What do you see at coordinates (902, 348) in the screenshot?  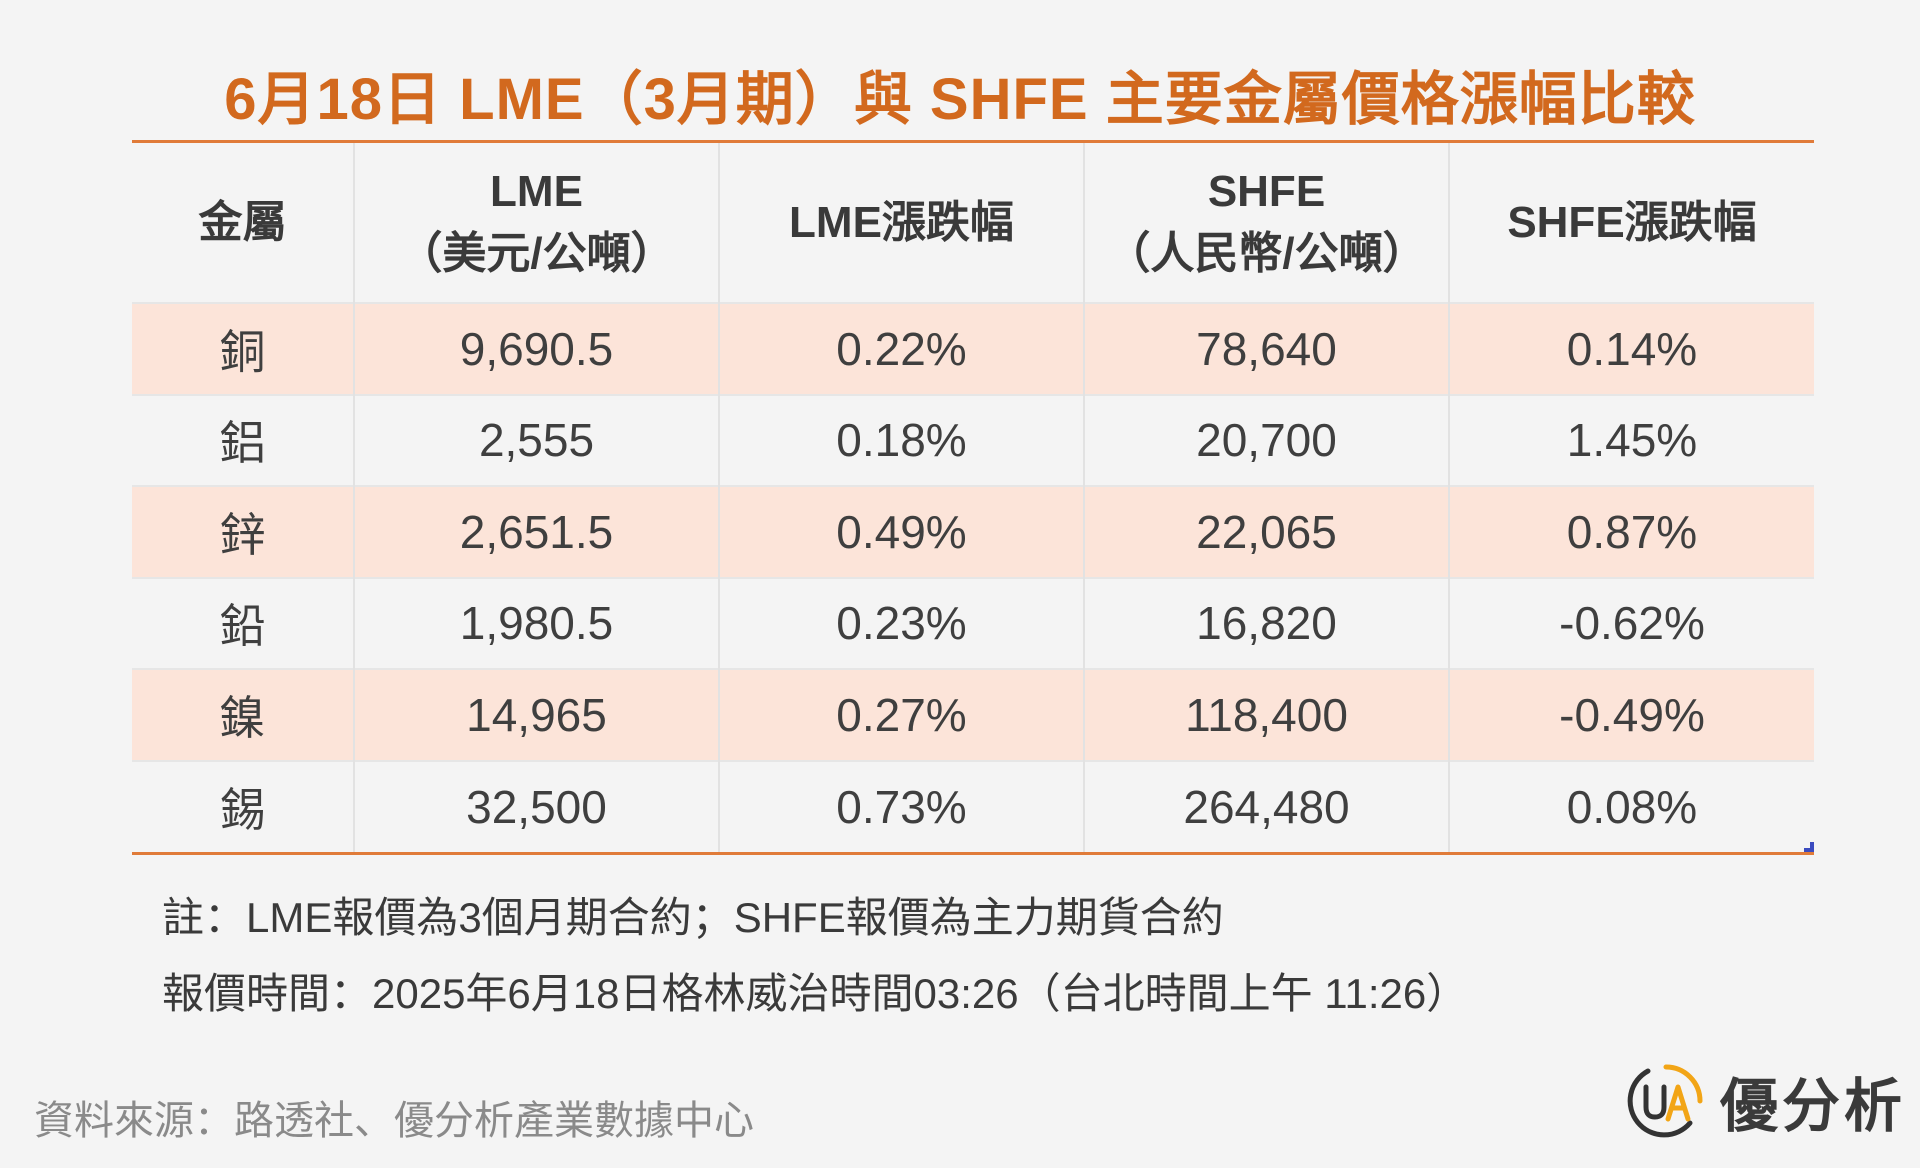 I see `cell-lme-change: 0.22%` at bounding box center [902, 348].